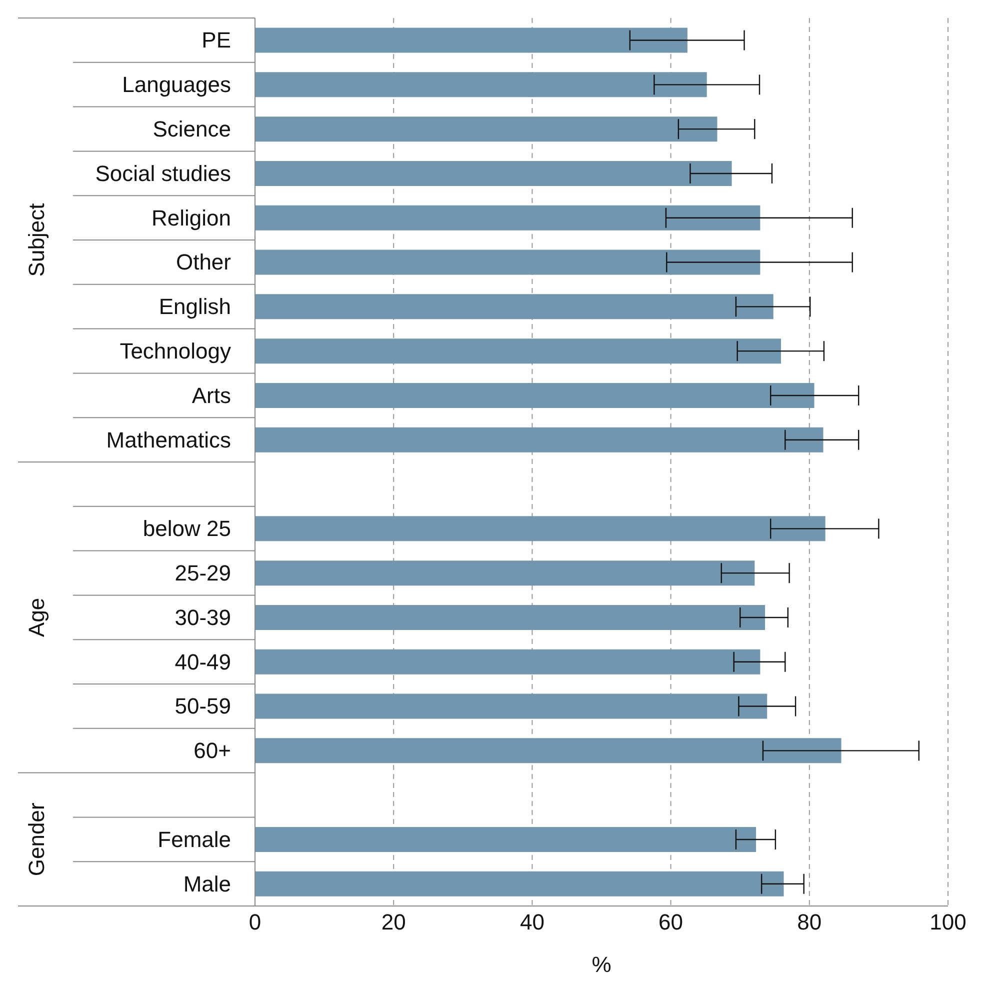  Describe the element at coordinates (532, 922) in the screenshot. I see `x-tick-label: 40` at that location.